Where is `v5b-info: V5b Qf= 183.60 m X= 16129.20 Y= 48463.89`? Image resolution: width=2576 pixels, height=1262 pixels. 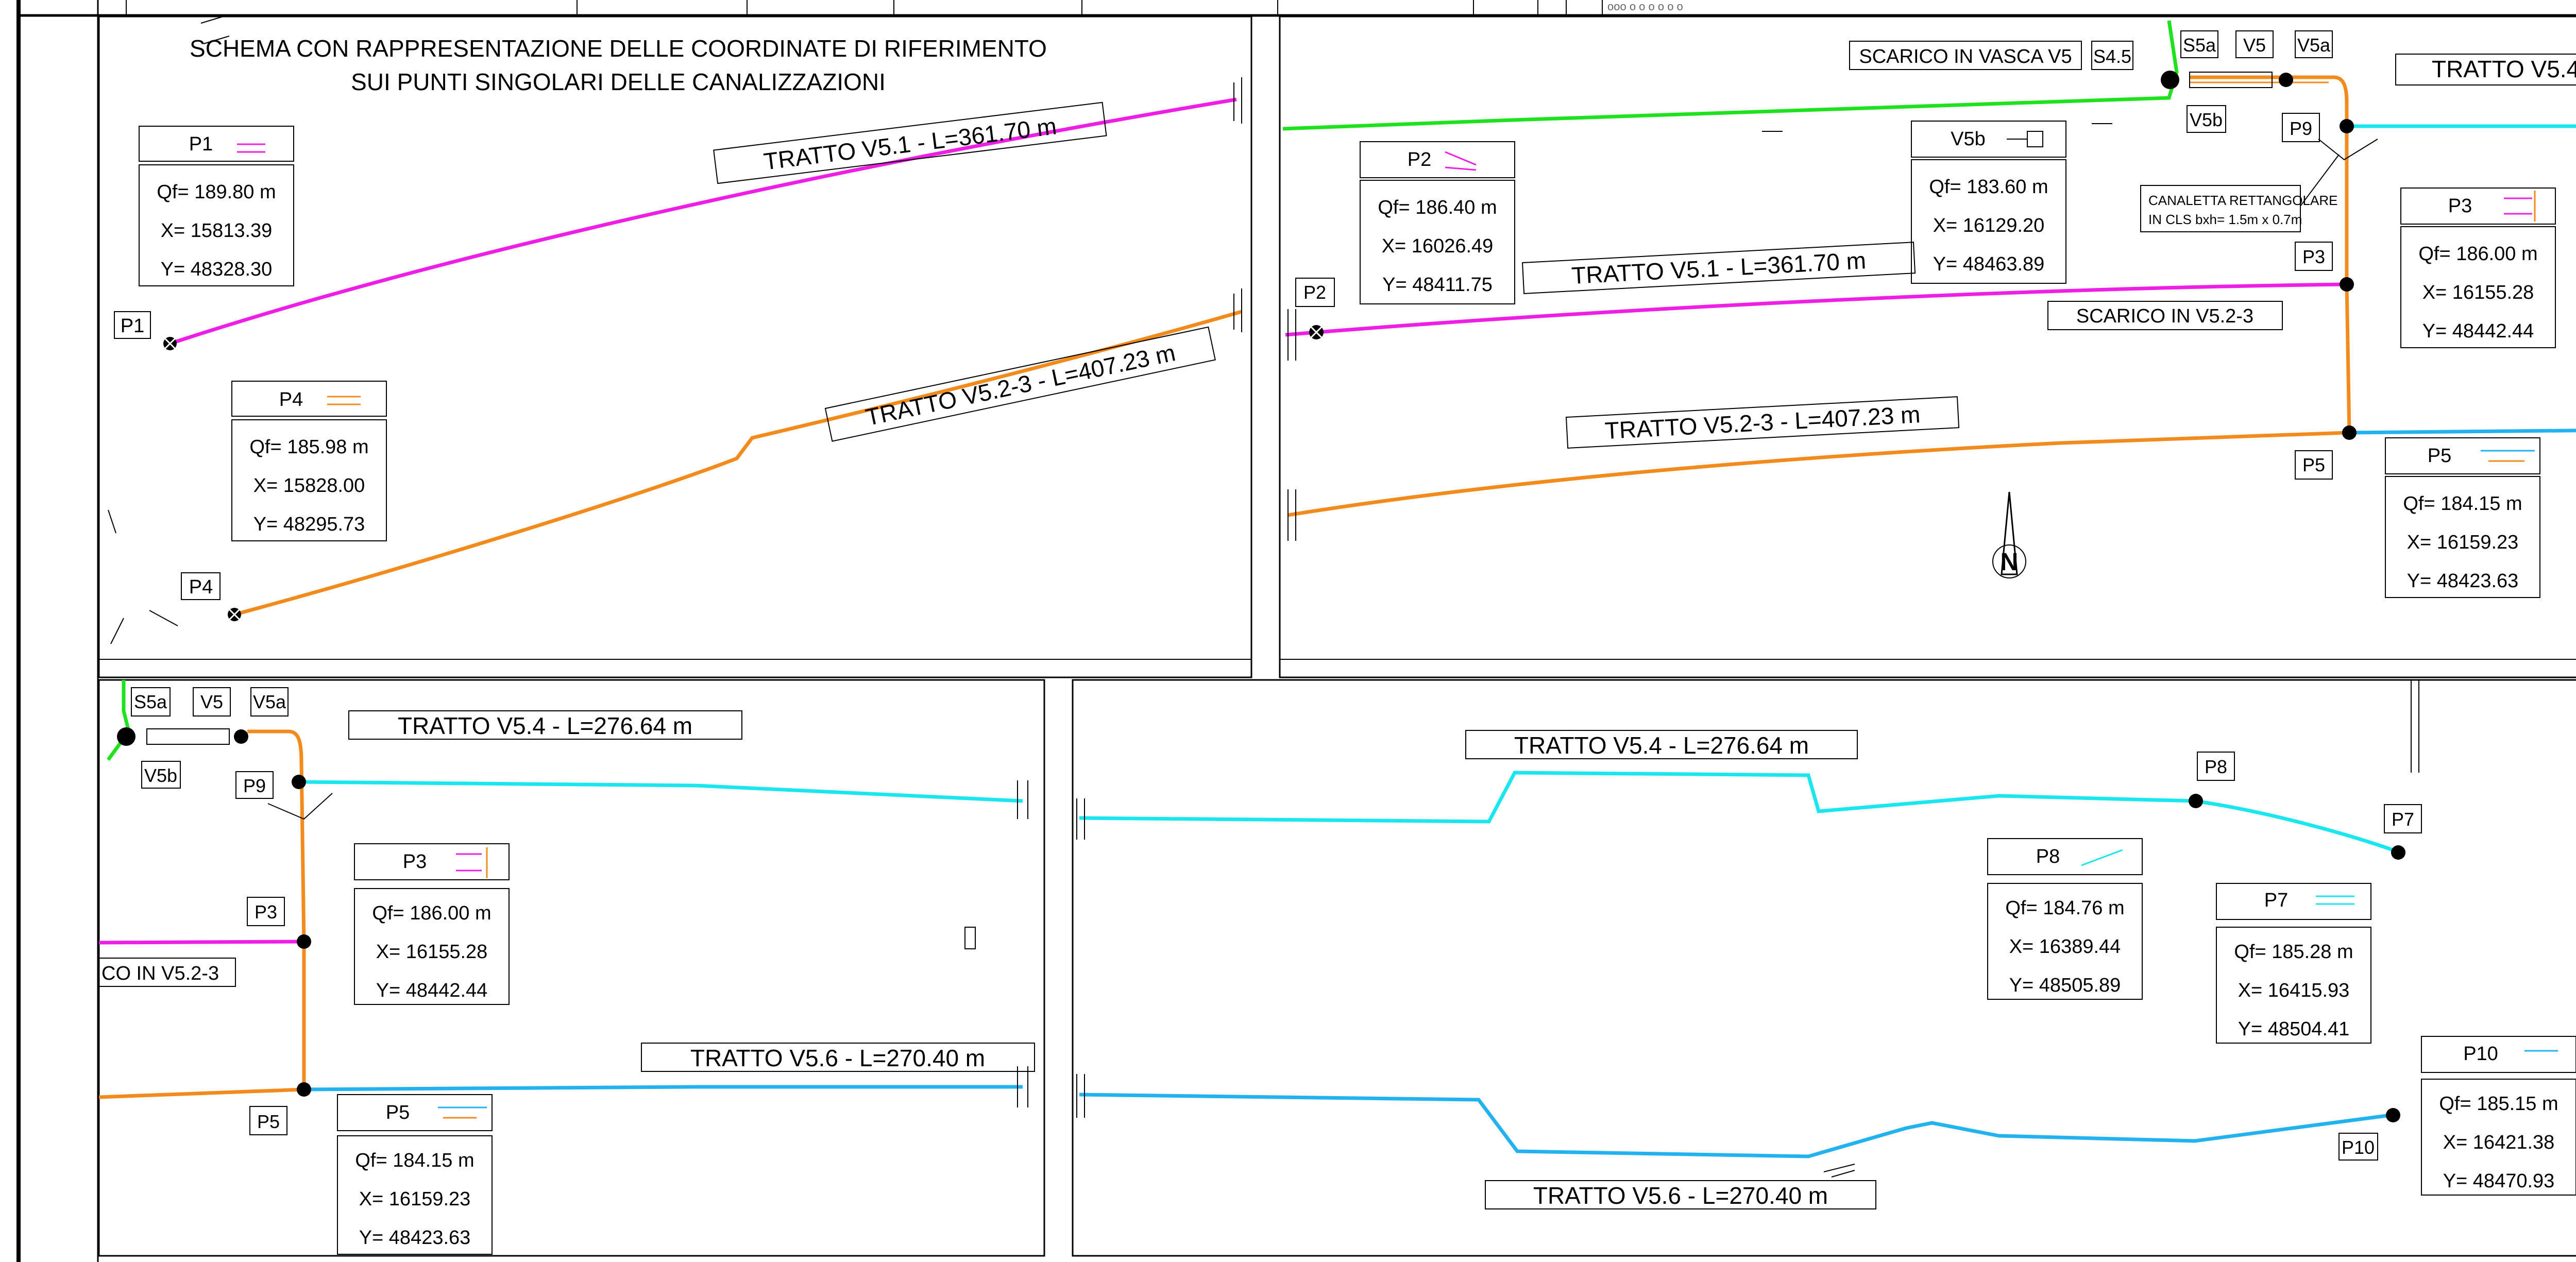
v5b-info: V5b Qf= 183.60 m X= 16129.20 Y= 48463.89 is located at coordinates (1988, 202).